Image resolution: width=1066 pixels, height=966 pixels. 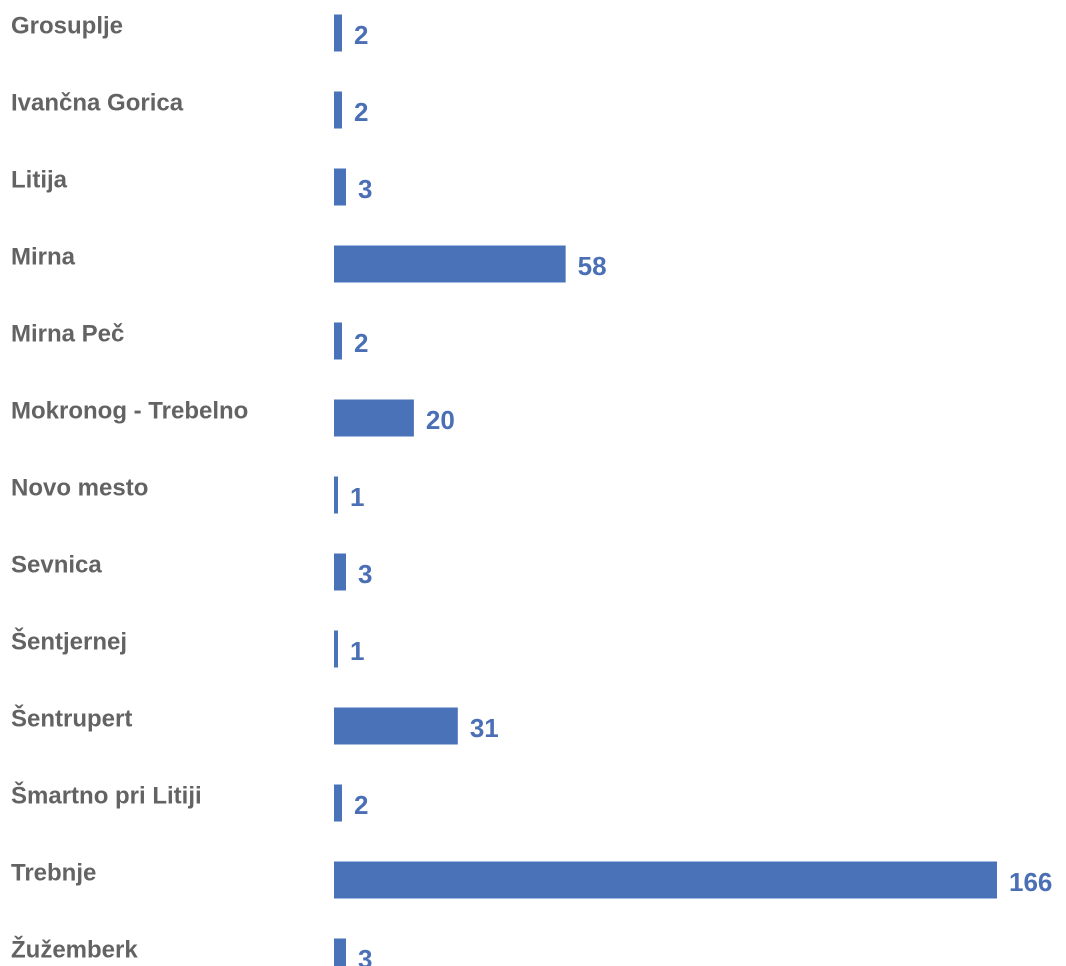 I want to click on value-label-mokronog-trebelno: 20, so click(x=440, y=420).